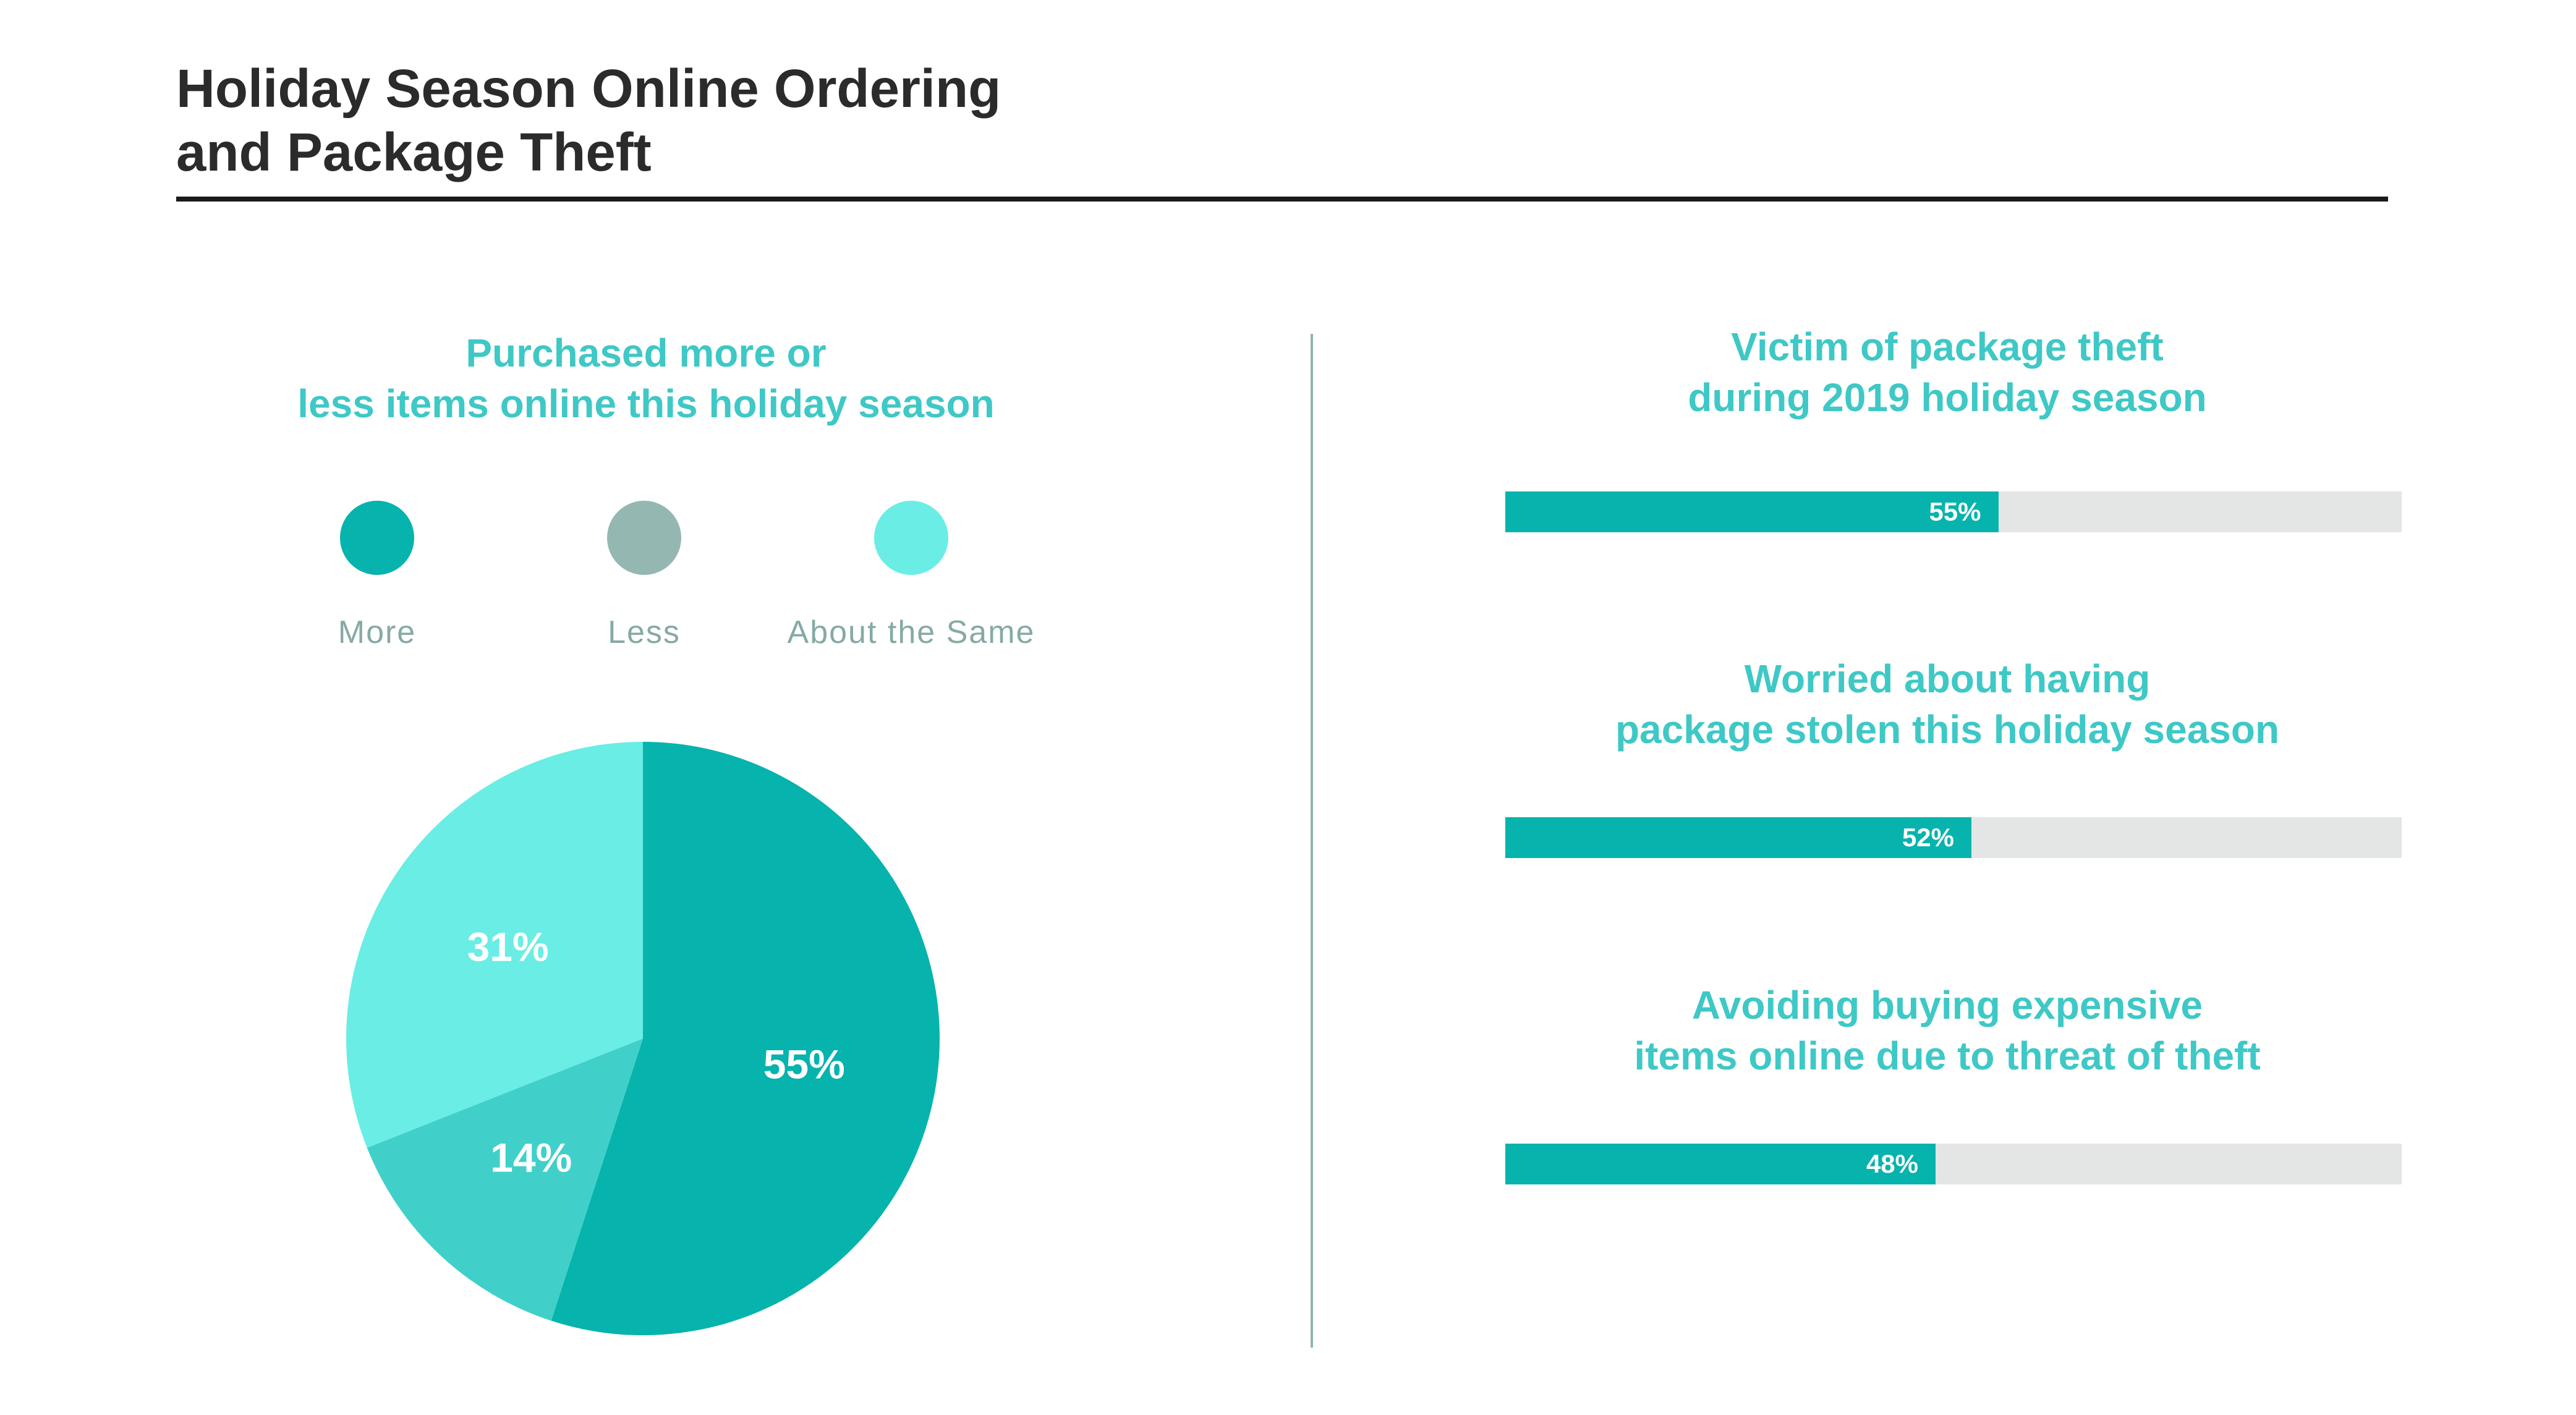  What do you see at coordinates (1928, 837) in the screenshot?
I see `bar-value-worried: 52%` at bounding box center [1928, 837].